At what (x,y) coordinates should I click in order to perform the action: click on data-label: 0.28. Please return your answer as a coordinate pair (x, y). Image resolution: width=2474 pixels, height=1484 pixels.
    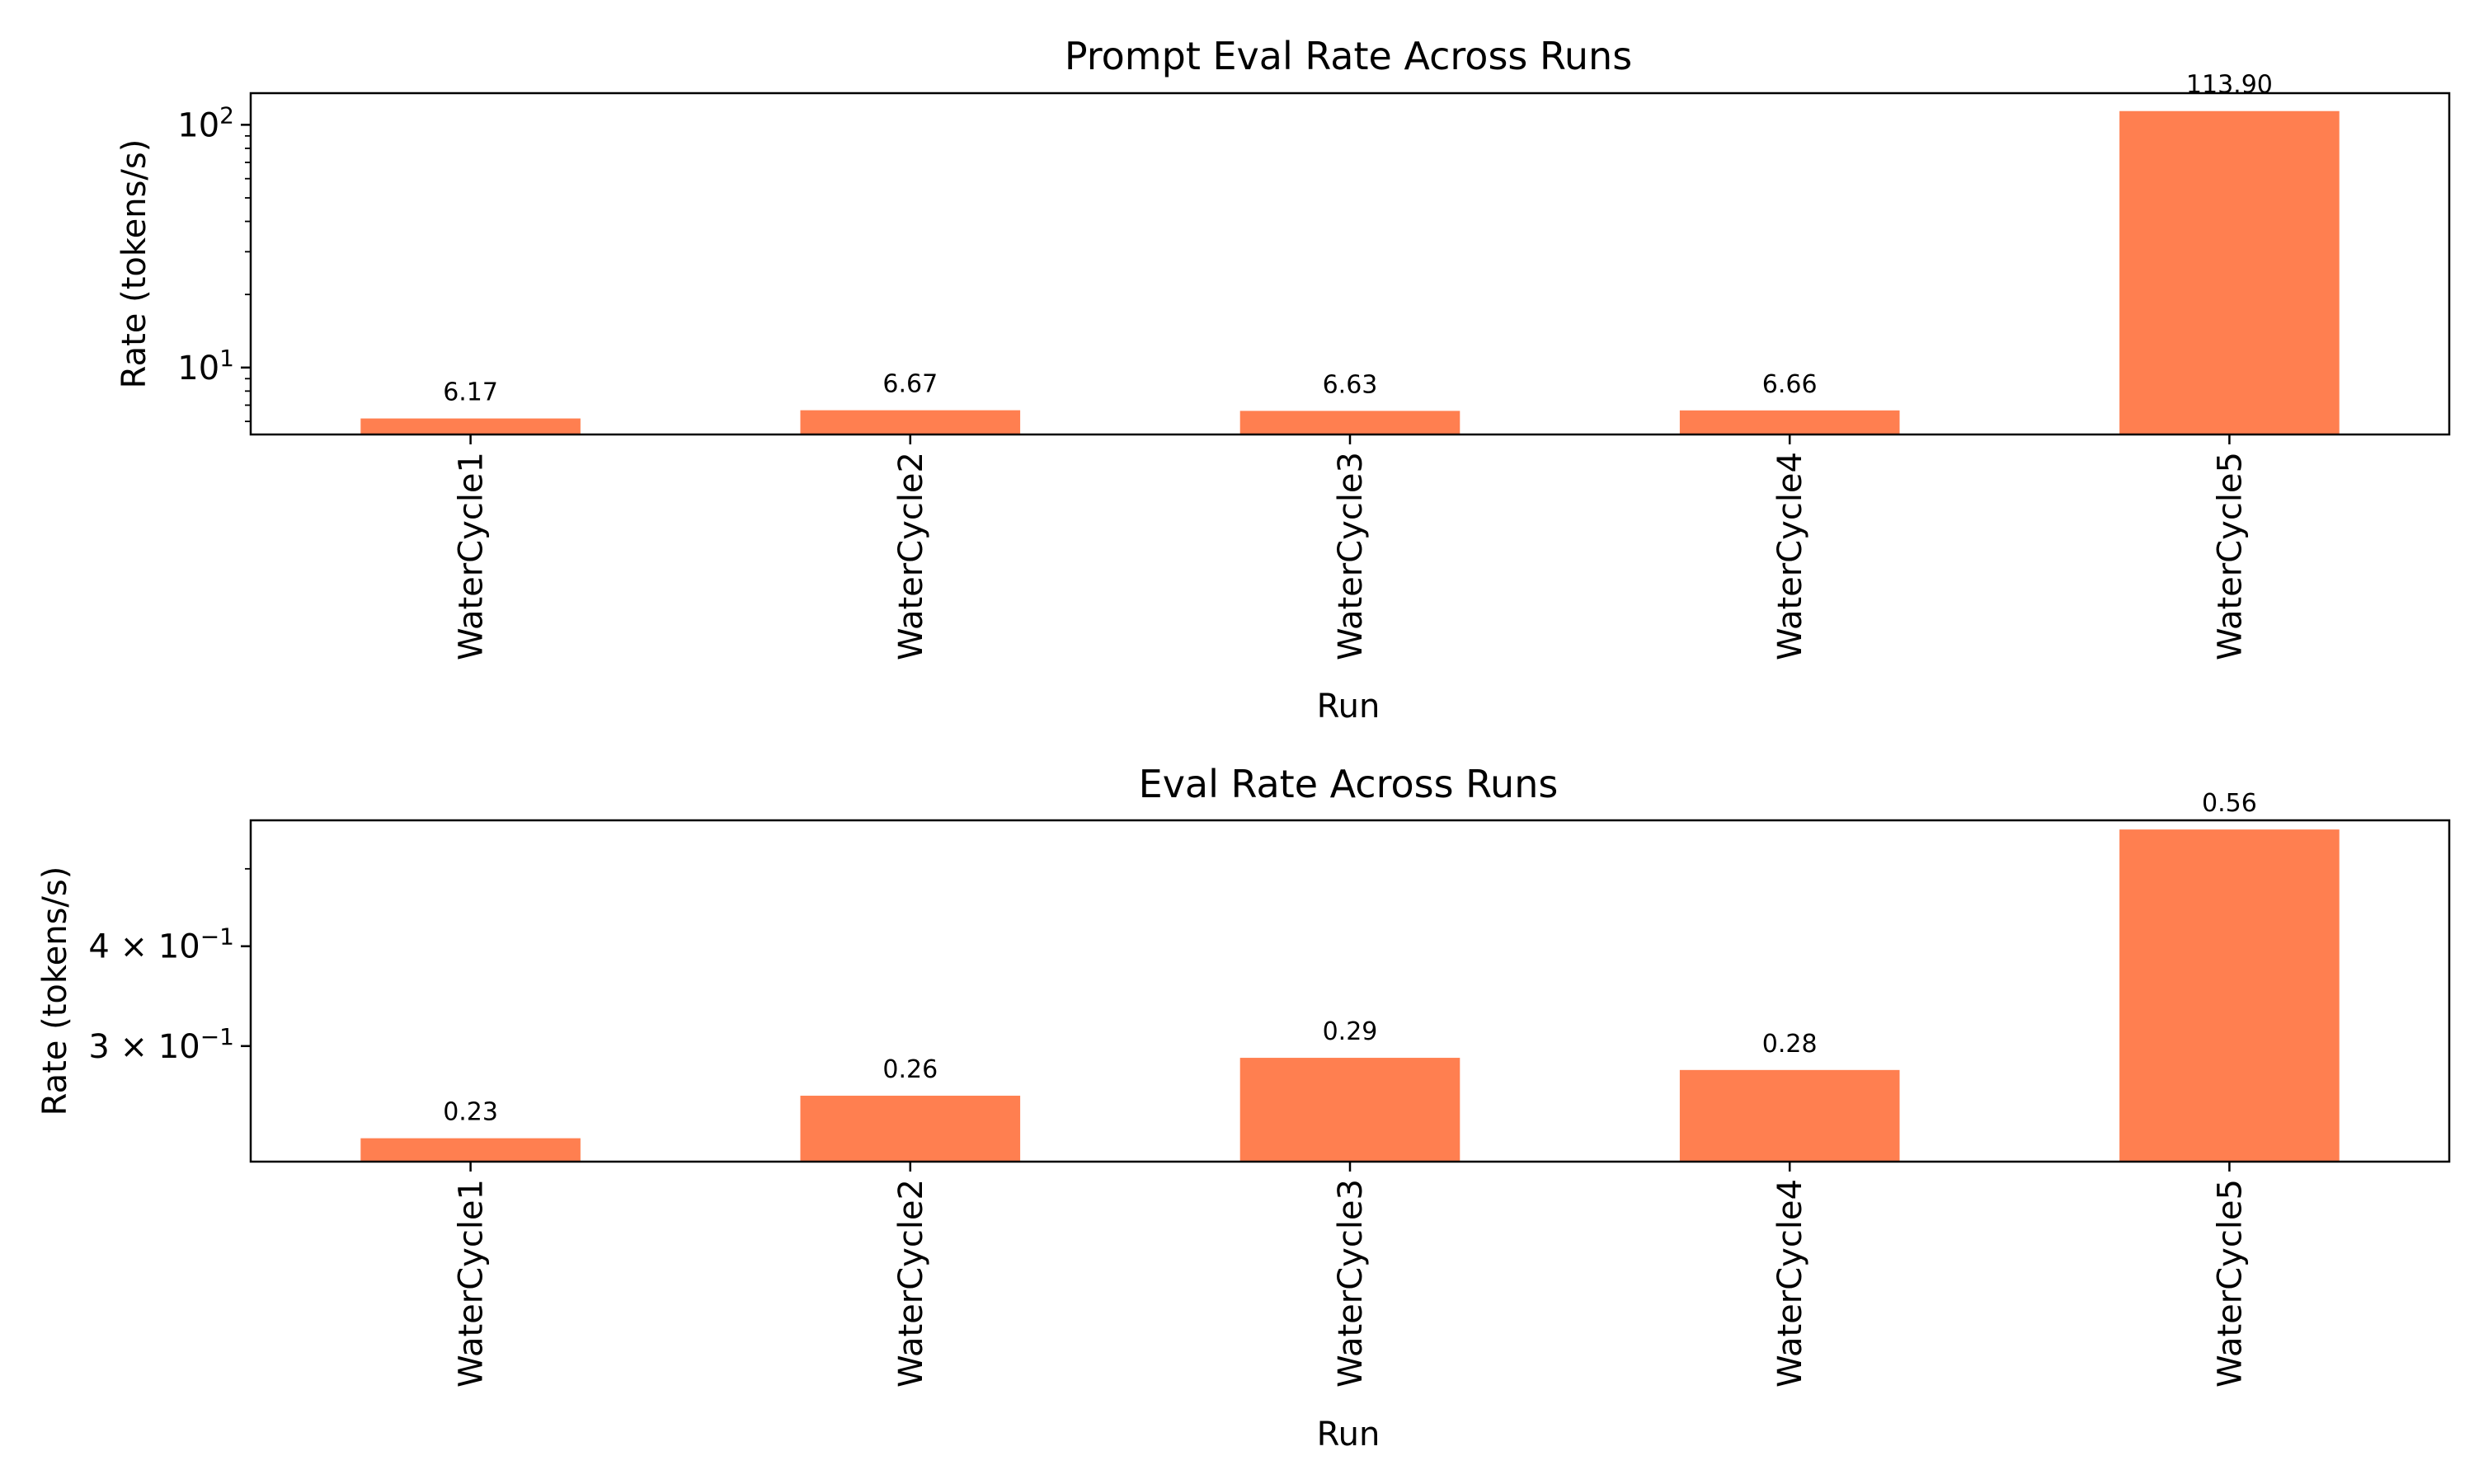
    Looking at the image, I should click on (1790, 1044).